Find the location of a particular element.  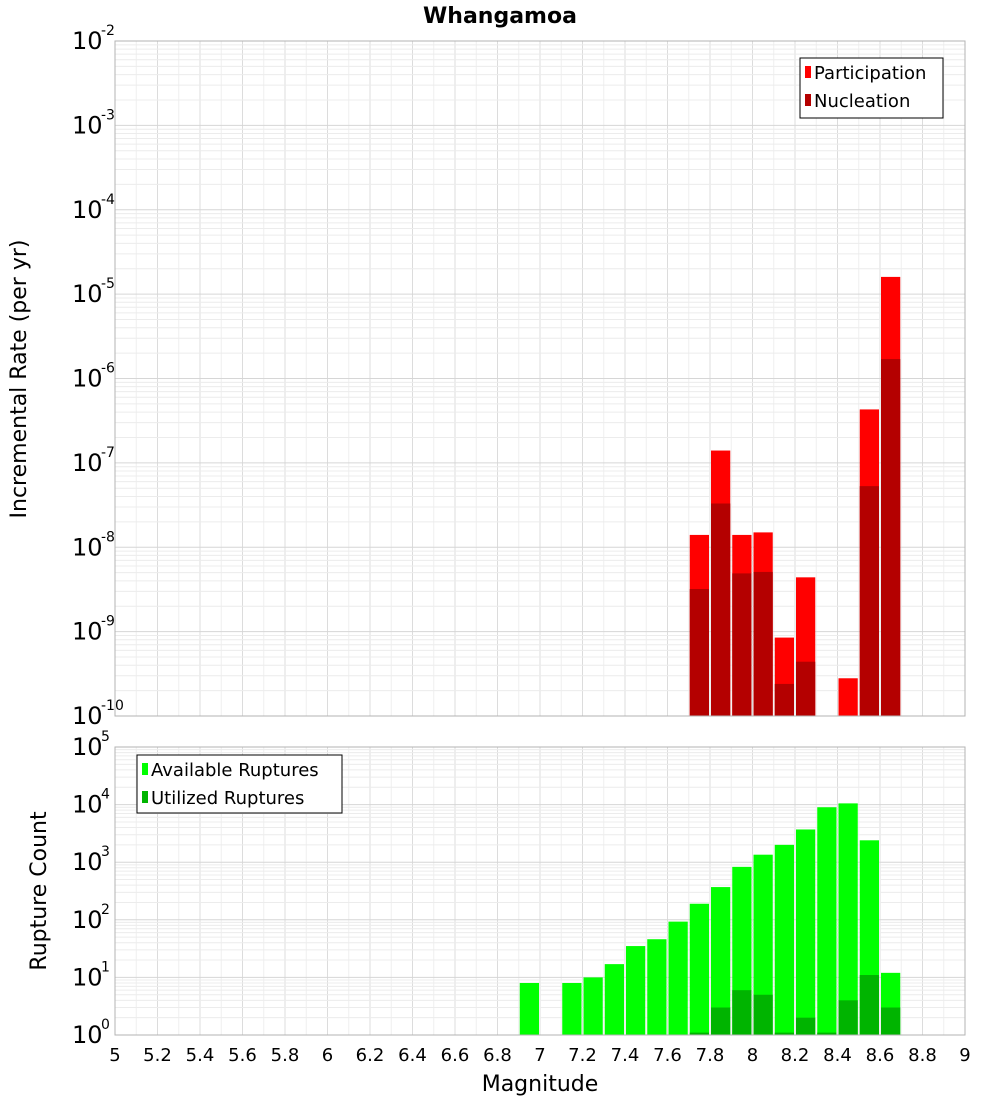

x-tick-label: 8 is located at coordinates (752, 1055).